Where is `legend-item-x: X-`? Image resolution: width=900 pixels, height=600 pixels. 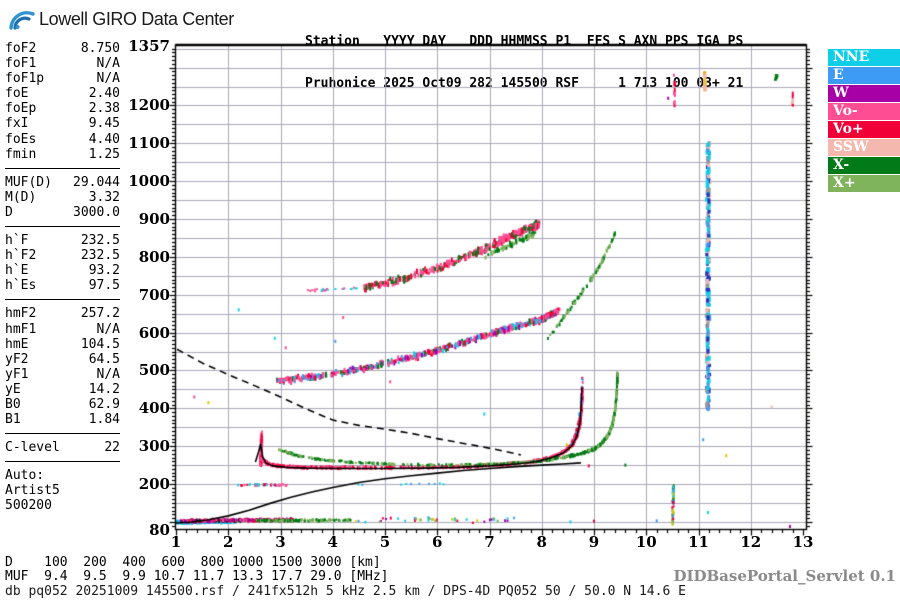
legend-item-x: X- is located at coordinates (864, 165).